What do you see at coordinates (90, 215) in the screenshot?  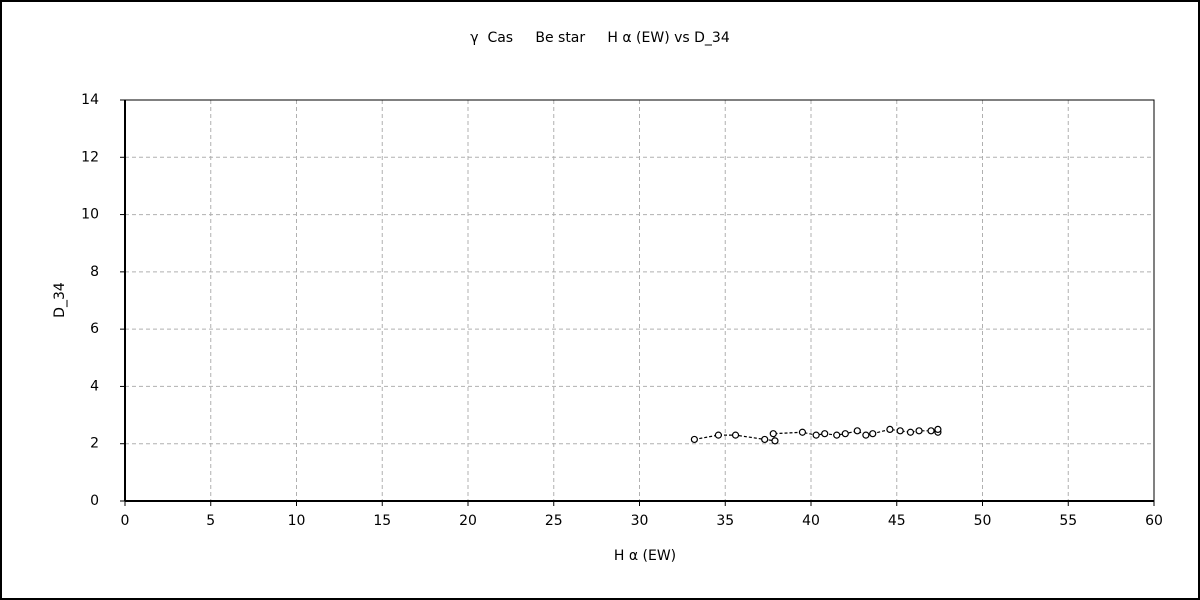 I see `y-tick-label: 10` at bounding box center [90, 215].